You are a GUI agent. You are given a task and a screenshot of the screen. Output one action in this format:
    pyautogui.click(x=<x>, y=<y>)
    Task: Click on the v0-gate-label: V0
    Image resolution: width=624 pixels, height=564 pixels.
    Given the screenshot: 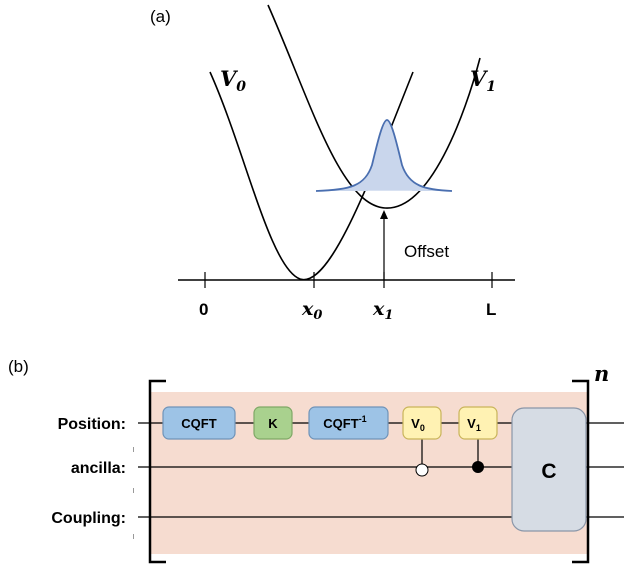 What is the action you would take?
    pyautogui.click(x=418, y=424)
    